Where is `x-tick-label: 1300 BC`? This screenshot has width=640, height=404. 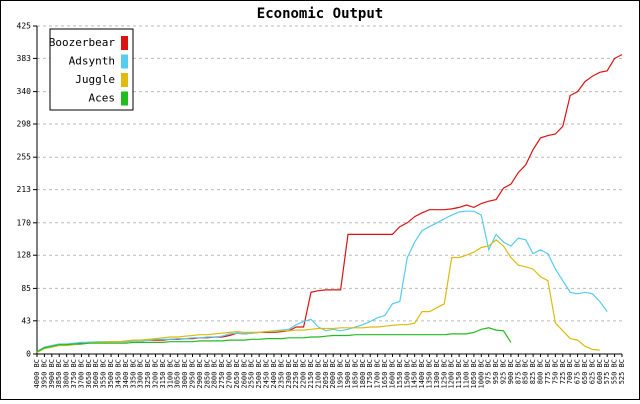 x-tick-label: 1300 BC is located at coordinates (437, 374).